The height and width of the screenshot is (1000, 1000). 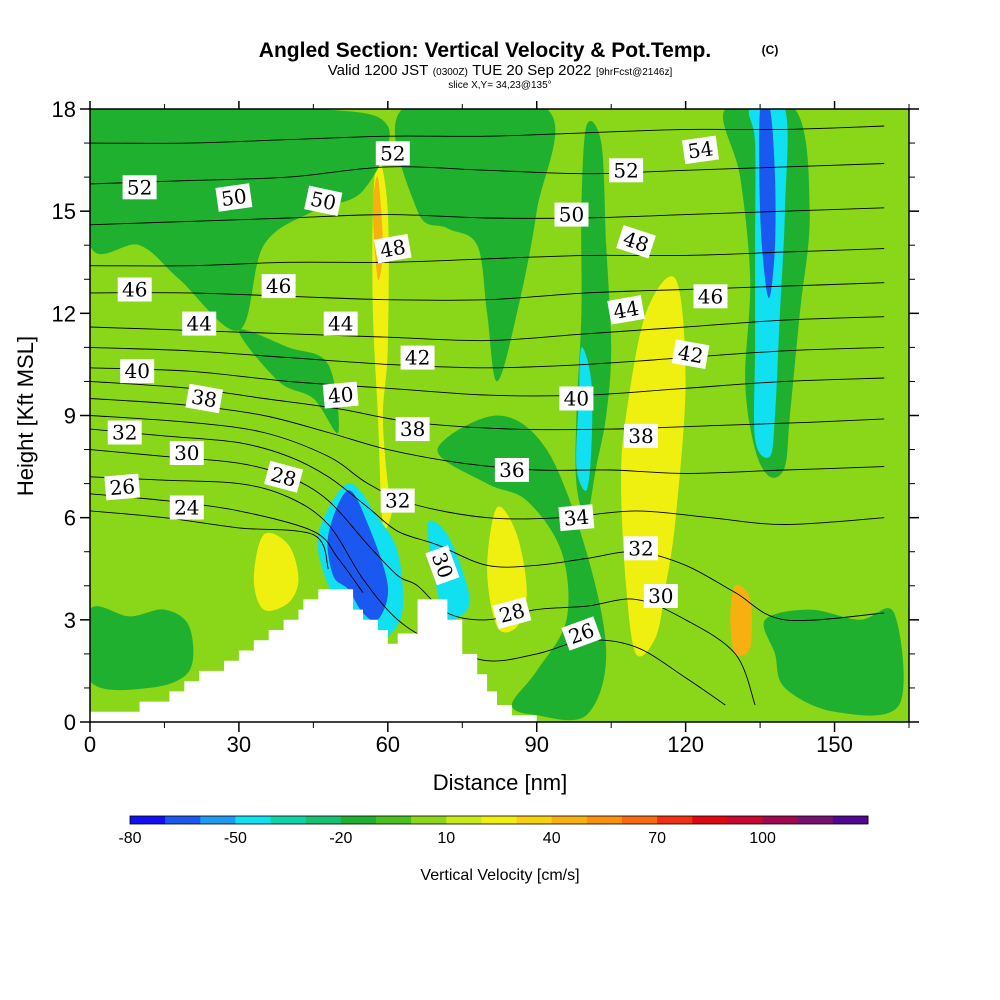 I want to click on contour-label-text: 52, so click(x=392, y=153).